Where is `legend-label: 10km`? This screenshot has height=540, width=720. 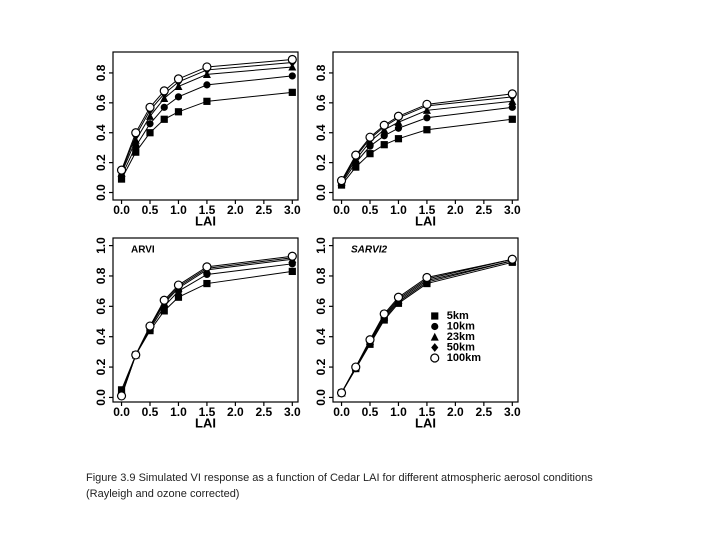 legend-label: 10km is located at coordinates (461, 326).